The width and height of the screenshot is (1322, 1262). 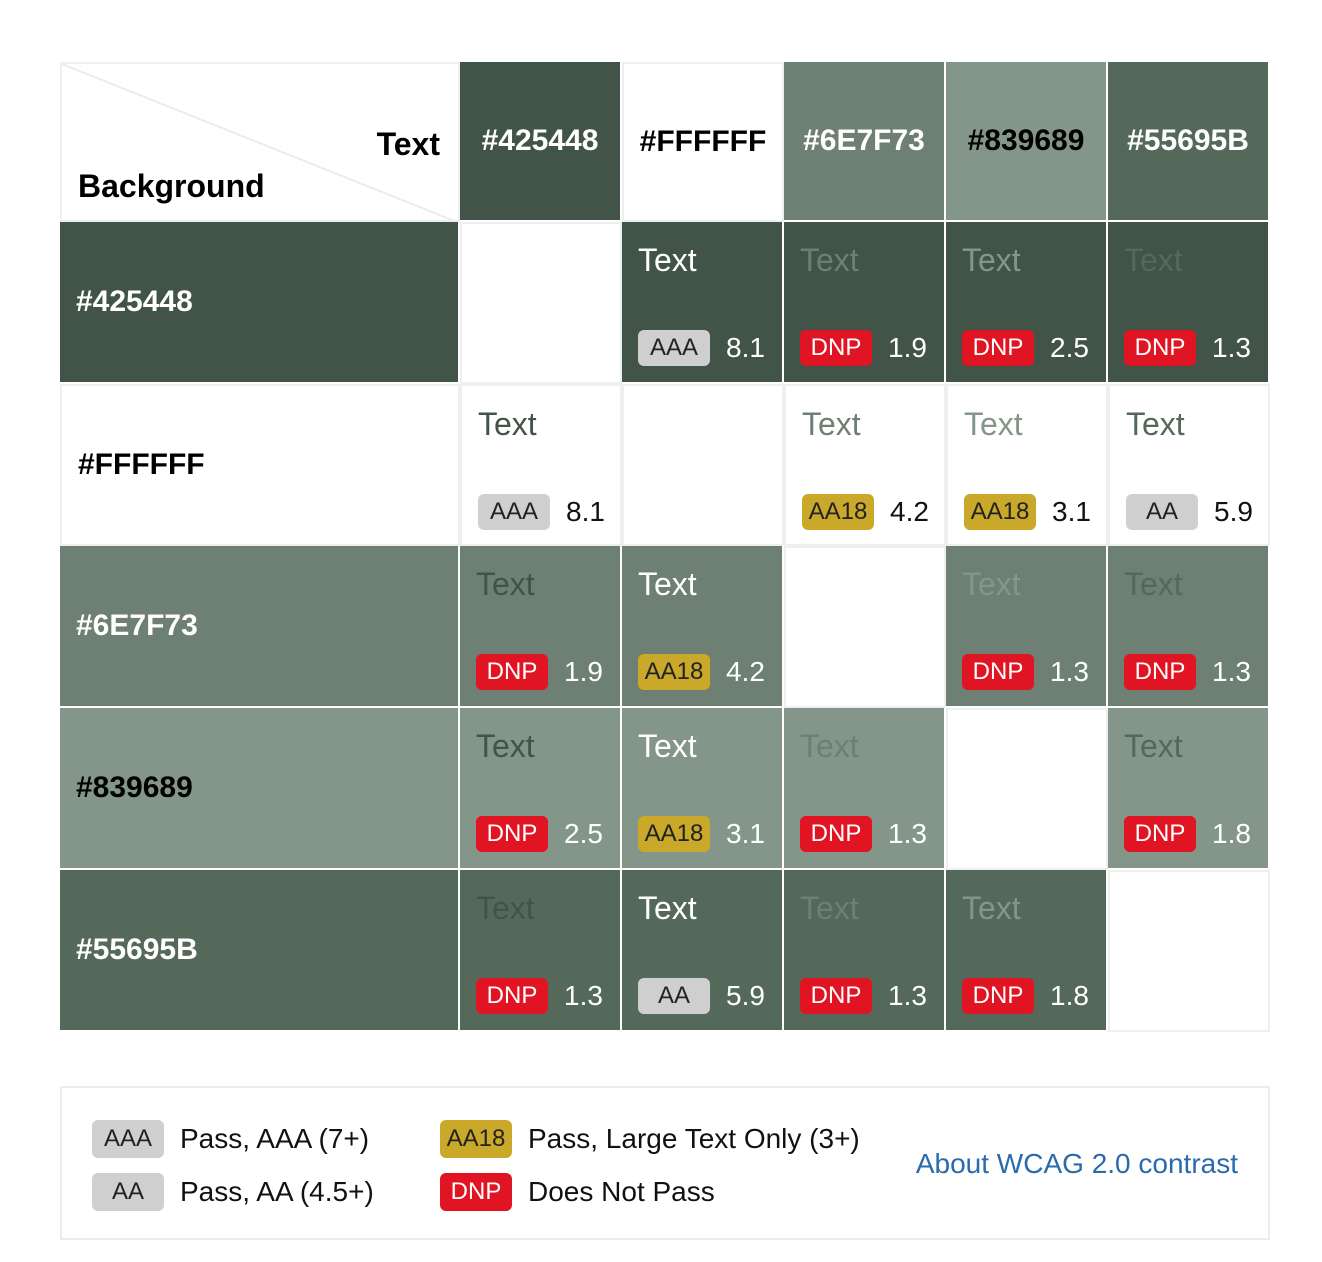 I want to click on column-header: #55695B, so click(x=1189, y=142).